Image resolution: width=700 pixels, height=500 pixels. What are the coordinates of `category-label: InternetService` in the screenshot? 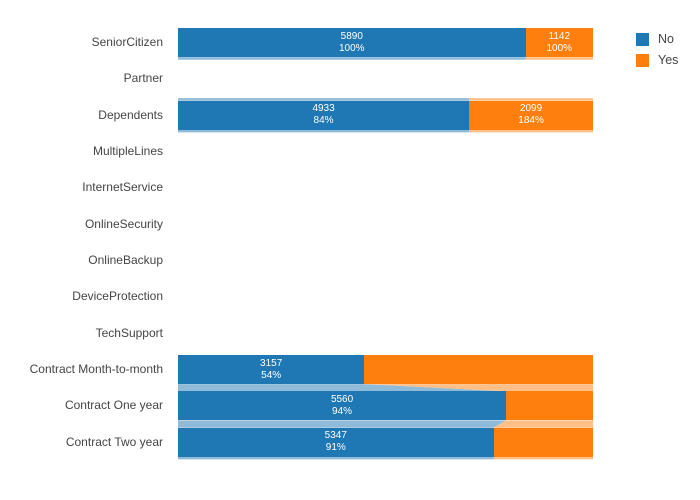 It's located at (122, 187).